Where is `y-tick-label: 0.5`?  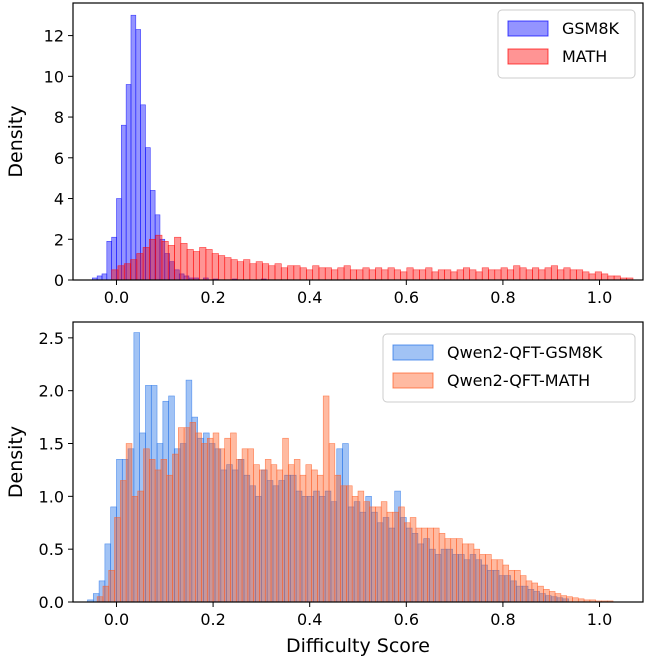 y-tick-label: 0.5 is located at coordinates (51, 549).